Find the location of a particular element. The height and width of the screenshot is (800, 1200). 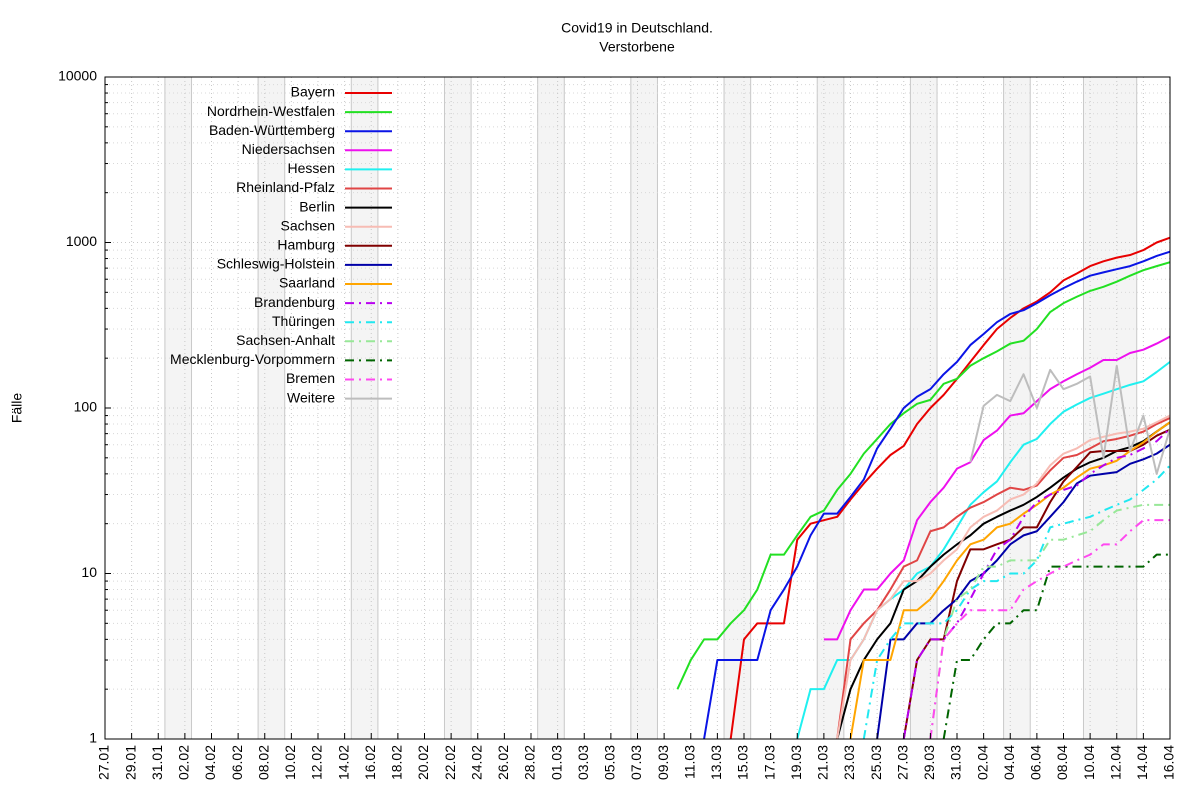

x-tick-label: 13.03 is located at coordinates (716, 762).